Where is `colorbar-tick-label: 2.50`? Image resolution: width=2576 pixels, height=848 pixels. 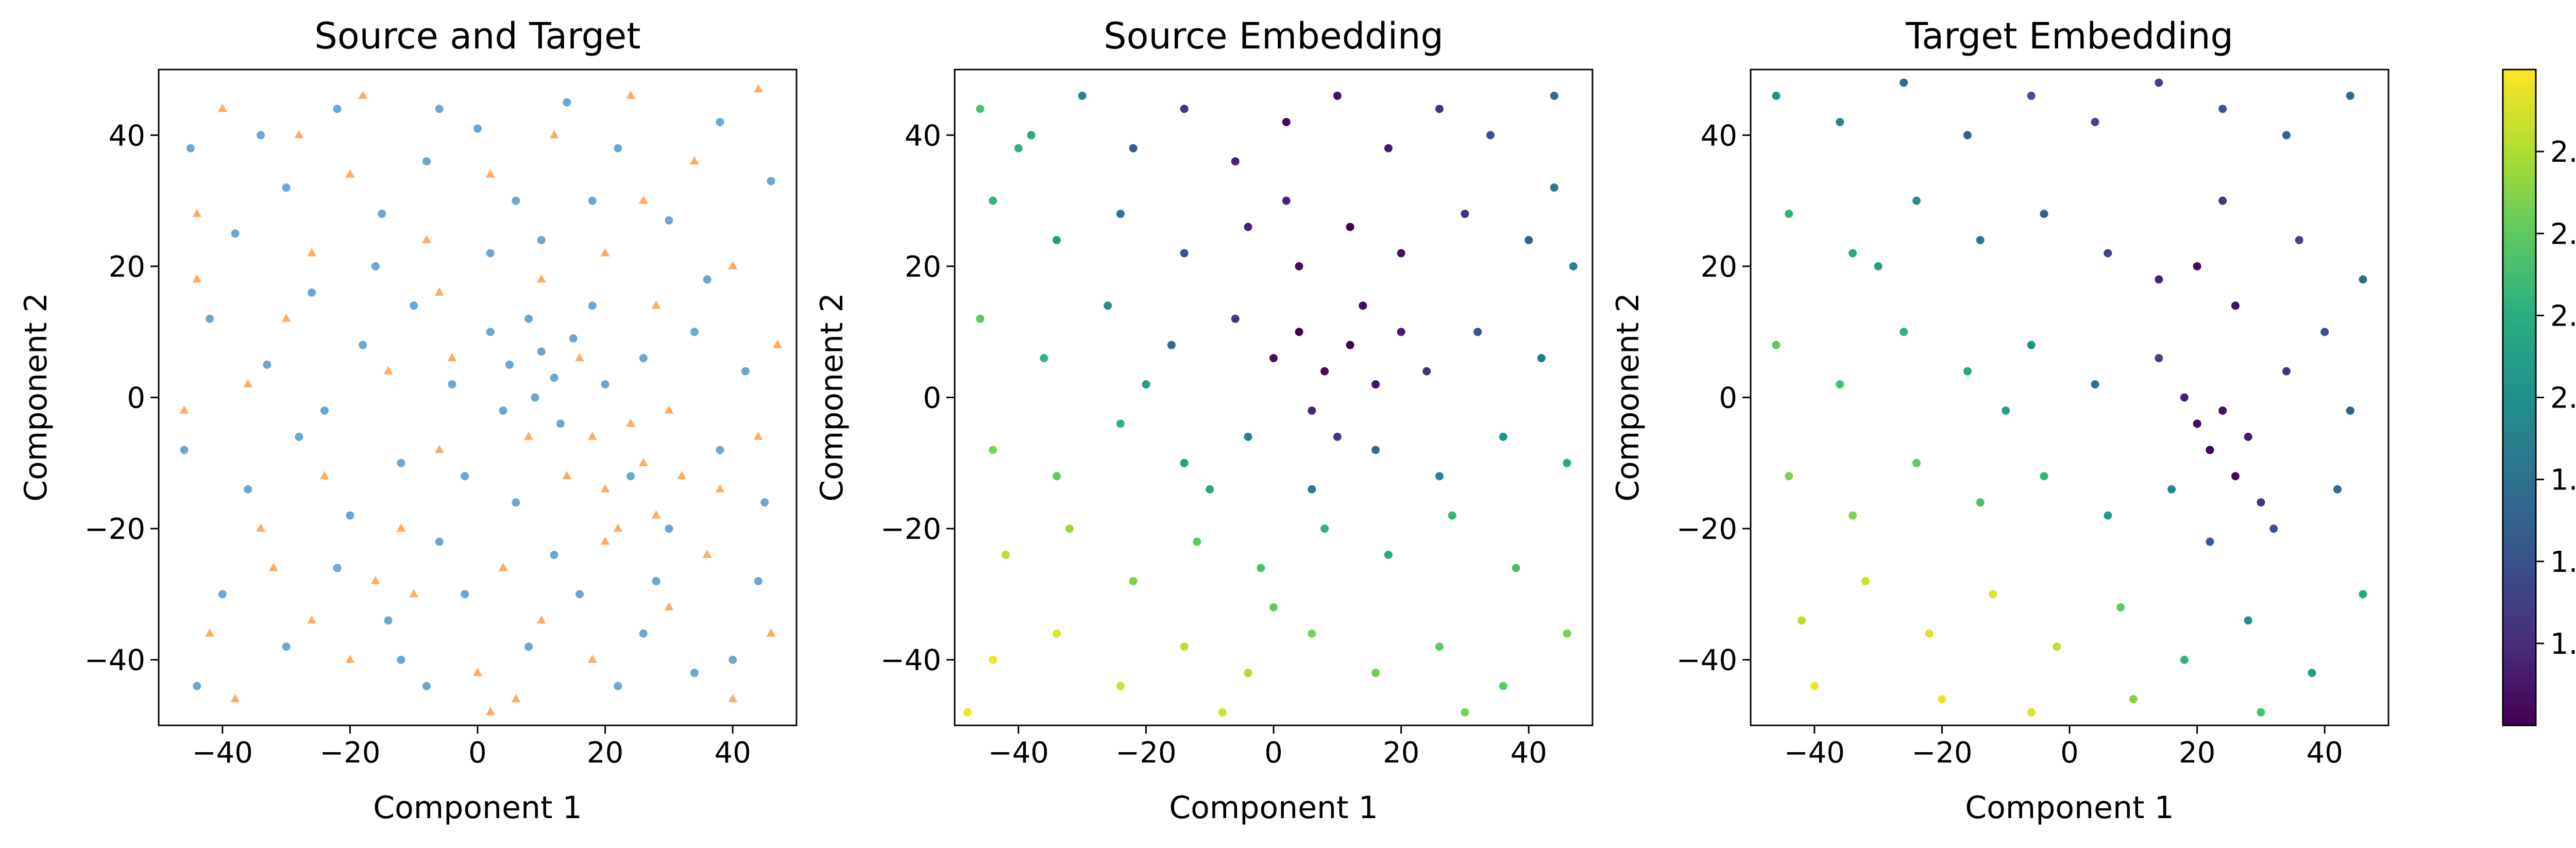
colorbar-tick-label: 2.50 is located at coordinates (2563, 234).